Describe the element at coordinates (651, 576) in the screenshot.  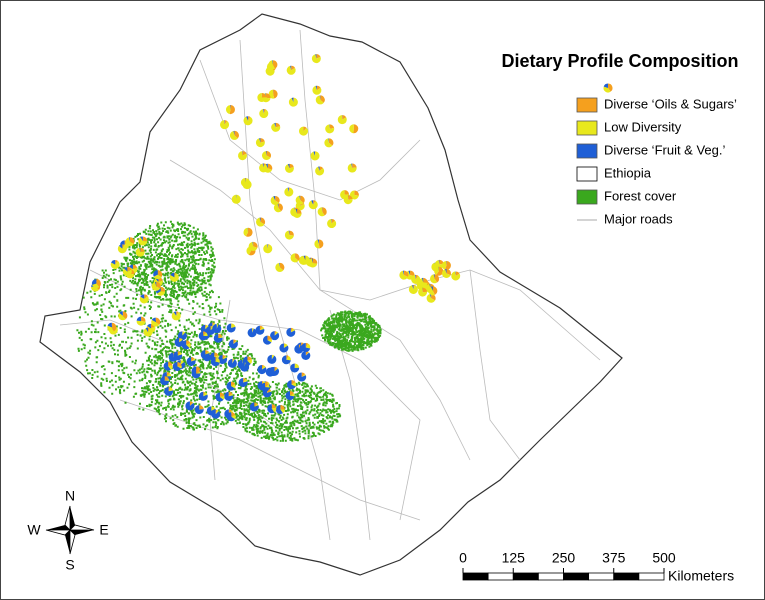
I see `scale-segment` at that location.